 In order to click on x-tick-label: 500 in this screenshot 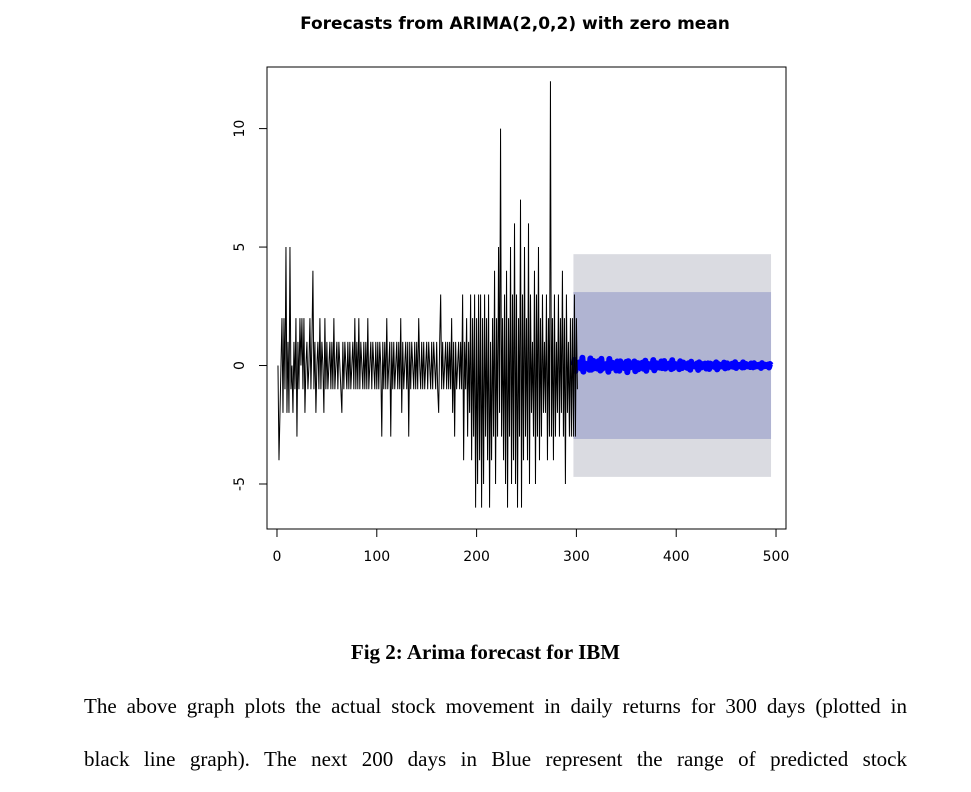, I will do `click(776, 557)`.